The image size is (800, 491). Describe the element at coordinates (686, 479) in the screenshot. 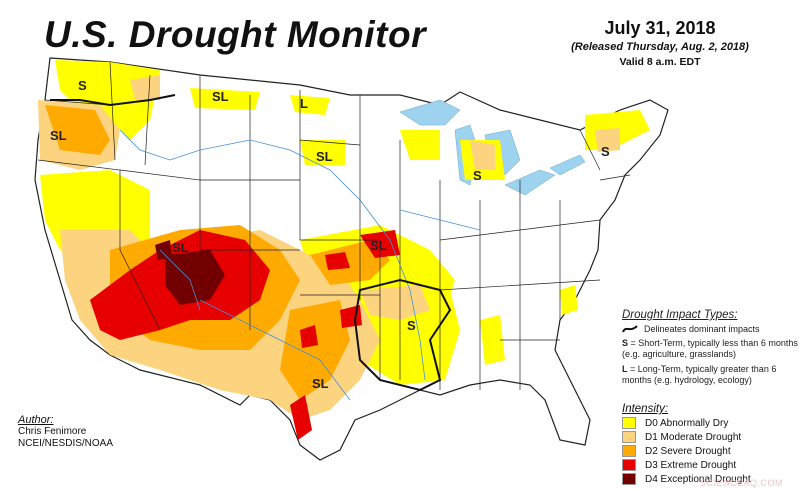

I see `legend-item-d4: D4 Exceptional Drought` at that location.